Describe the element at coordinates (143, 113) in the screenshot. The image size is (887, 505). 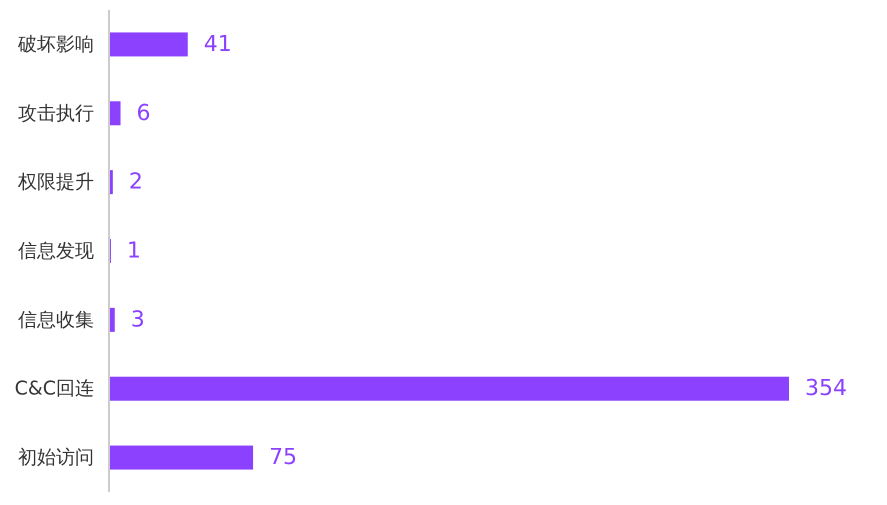
I see `data-label: 6` at that location.